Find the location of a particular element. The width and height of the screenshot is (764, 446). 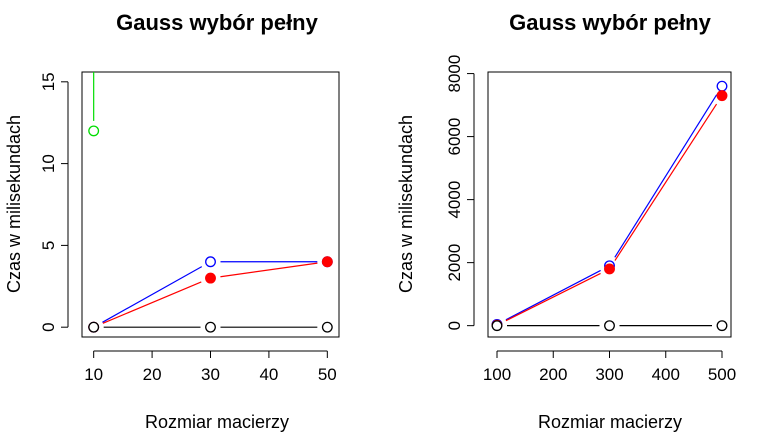

y-tick-label: 6000 is located at coordinates (454, 137).